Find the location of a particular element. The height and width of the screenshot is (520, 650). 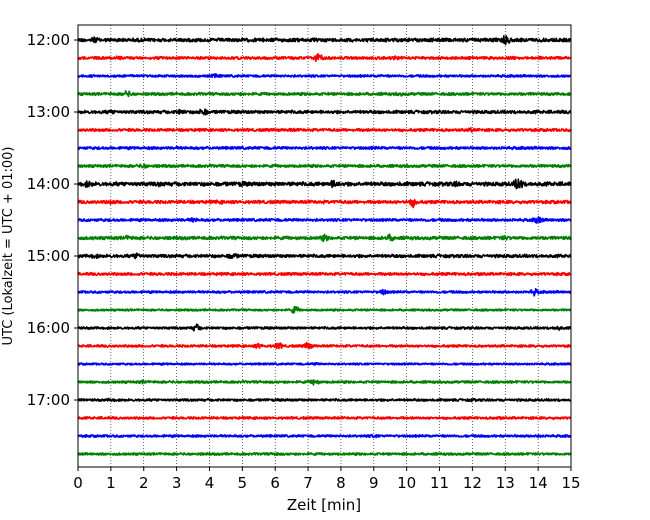

y-axis-label: UTC (Lokalzeit = UTC + 01:00) is located at coordinates (8, 246).